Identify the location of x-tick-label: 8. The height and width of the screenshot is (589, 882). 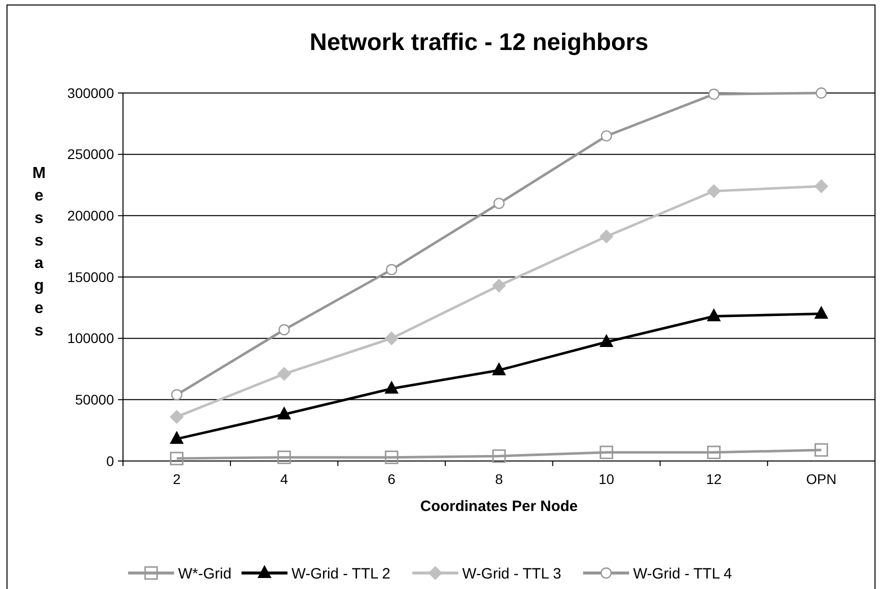
(499, 479).